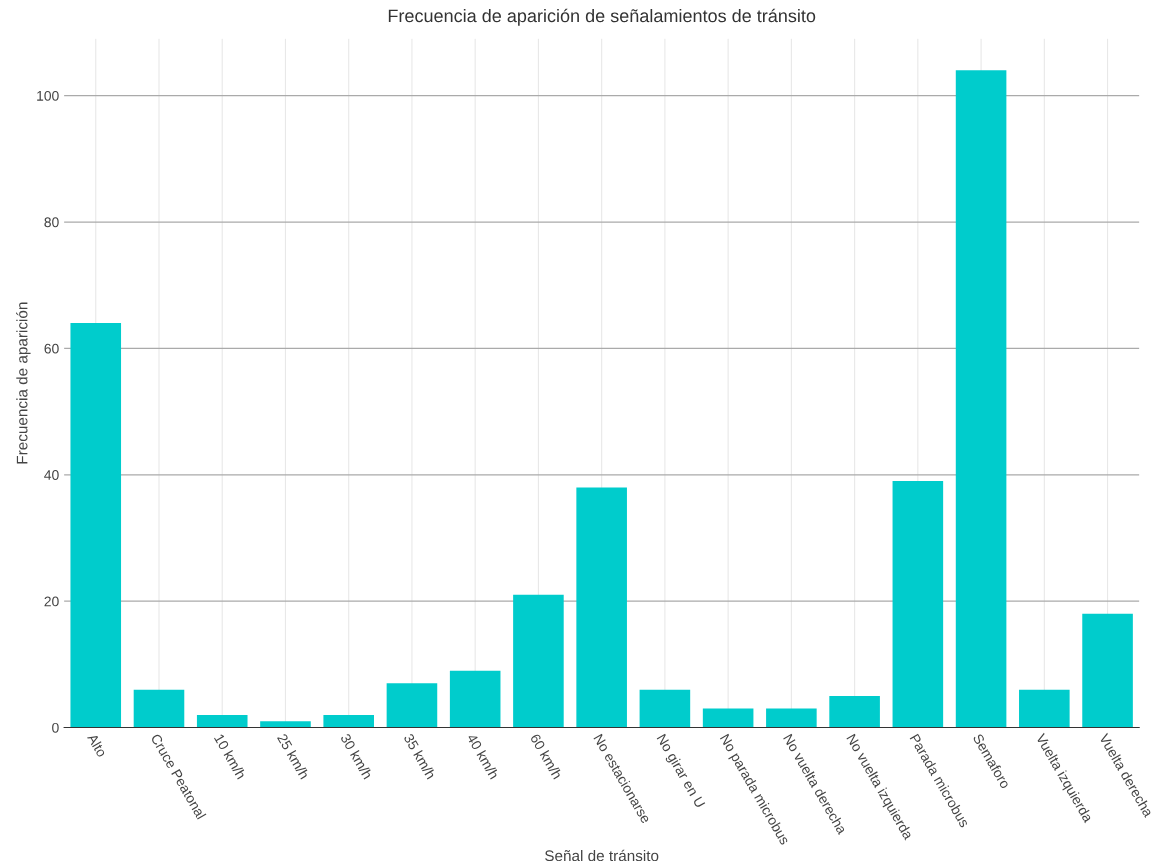 This screenshot has width=1166, height=861. Describe the element at coordinates (97, 745) in the screenshot. I see `x-tick-label: Alto` at that location.